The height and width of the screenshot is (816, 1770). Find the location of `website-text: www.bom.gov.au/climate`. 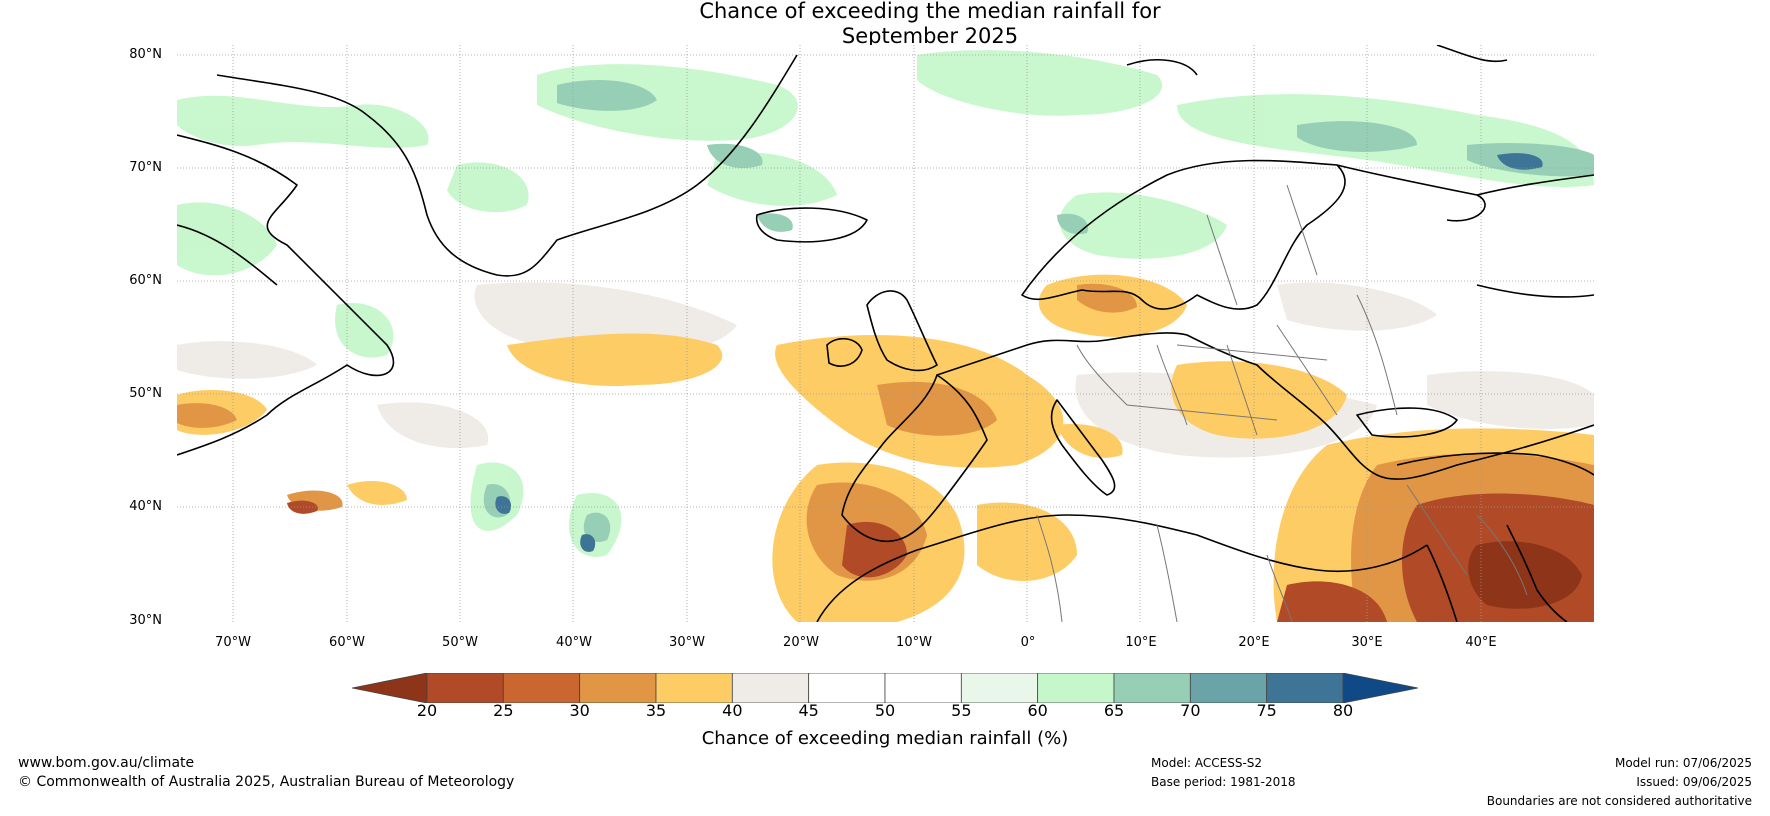

website-text: www.bom.gov.au/climate is located at coordinates (106, 763).